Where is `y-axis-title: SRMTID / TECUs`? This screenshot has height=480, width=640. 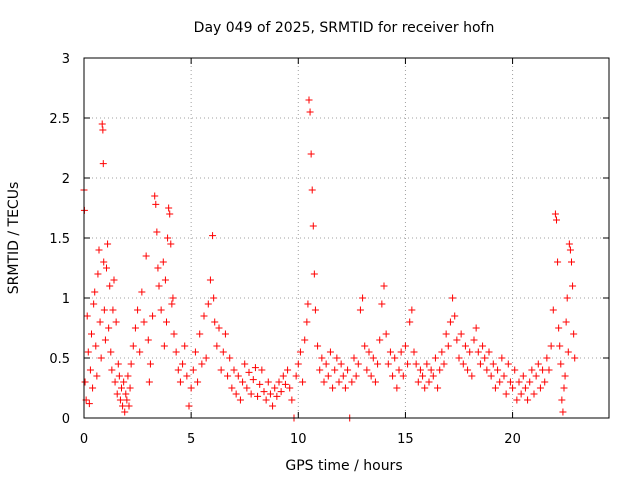 y-axis-title: SRMTID / TECUs is located at coordinates (14, 238).